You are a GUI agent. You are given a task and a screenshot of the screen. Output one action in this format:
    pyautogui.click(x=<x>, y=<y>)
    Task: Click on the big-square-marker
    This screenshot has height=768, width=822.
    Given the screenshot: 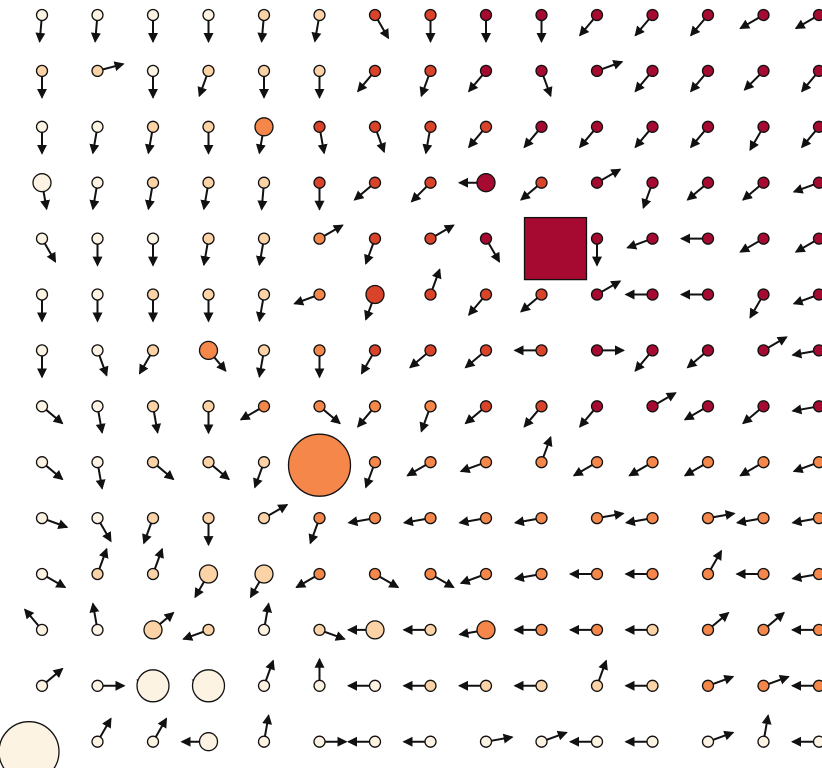 What is the action you would take?
    pyautogui.click(x=555, y=248)
    